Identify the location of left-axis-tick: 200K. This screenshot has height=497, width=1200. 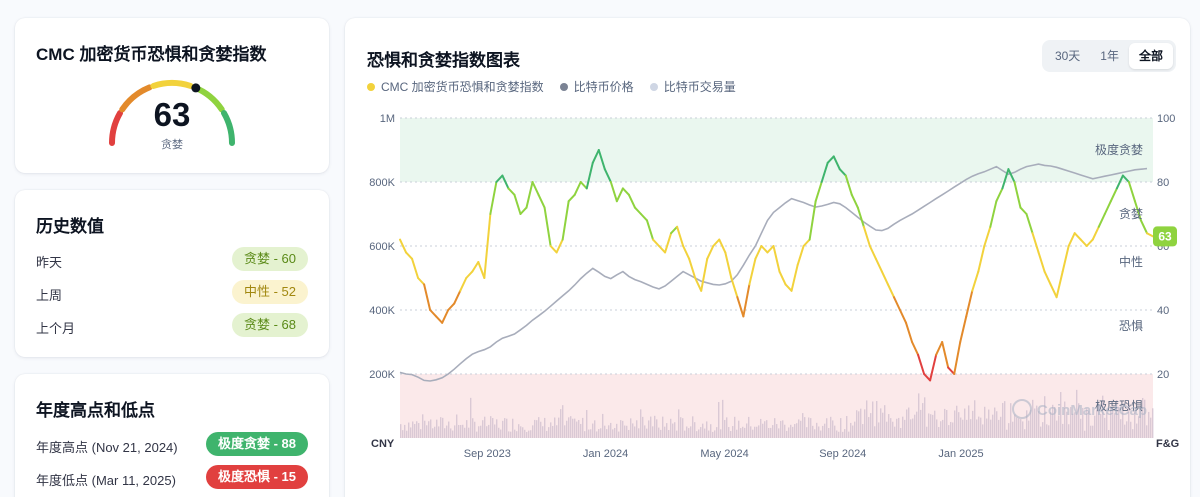
(382, 375).